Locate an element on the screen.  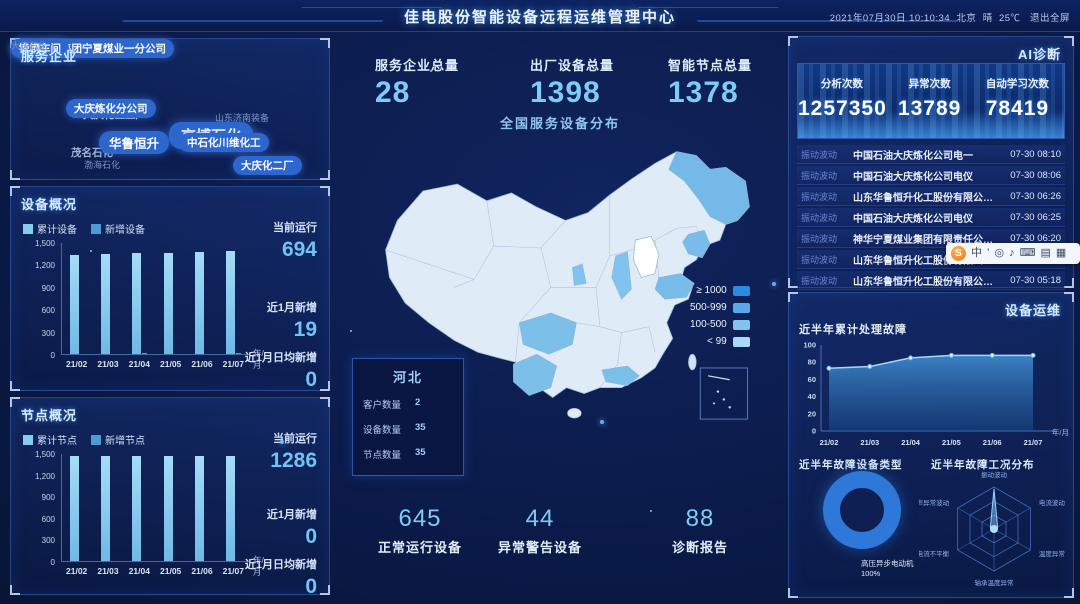
stat-normal-devices: 645 正常运行设备 is located at coordinates (419, 530).